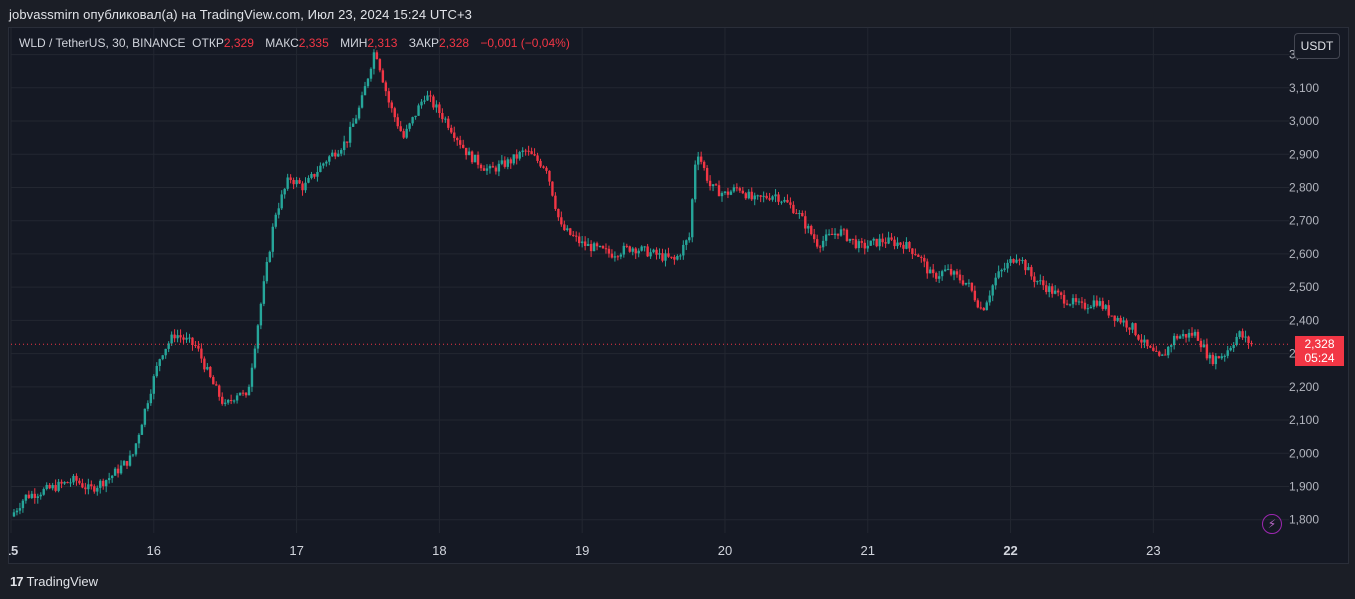  I want to click on x-tick-label: 19, so click(582, 550).